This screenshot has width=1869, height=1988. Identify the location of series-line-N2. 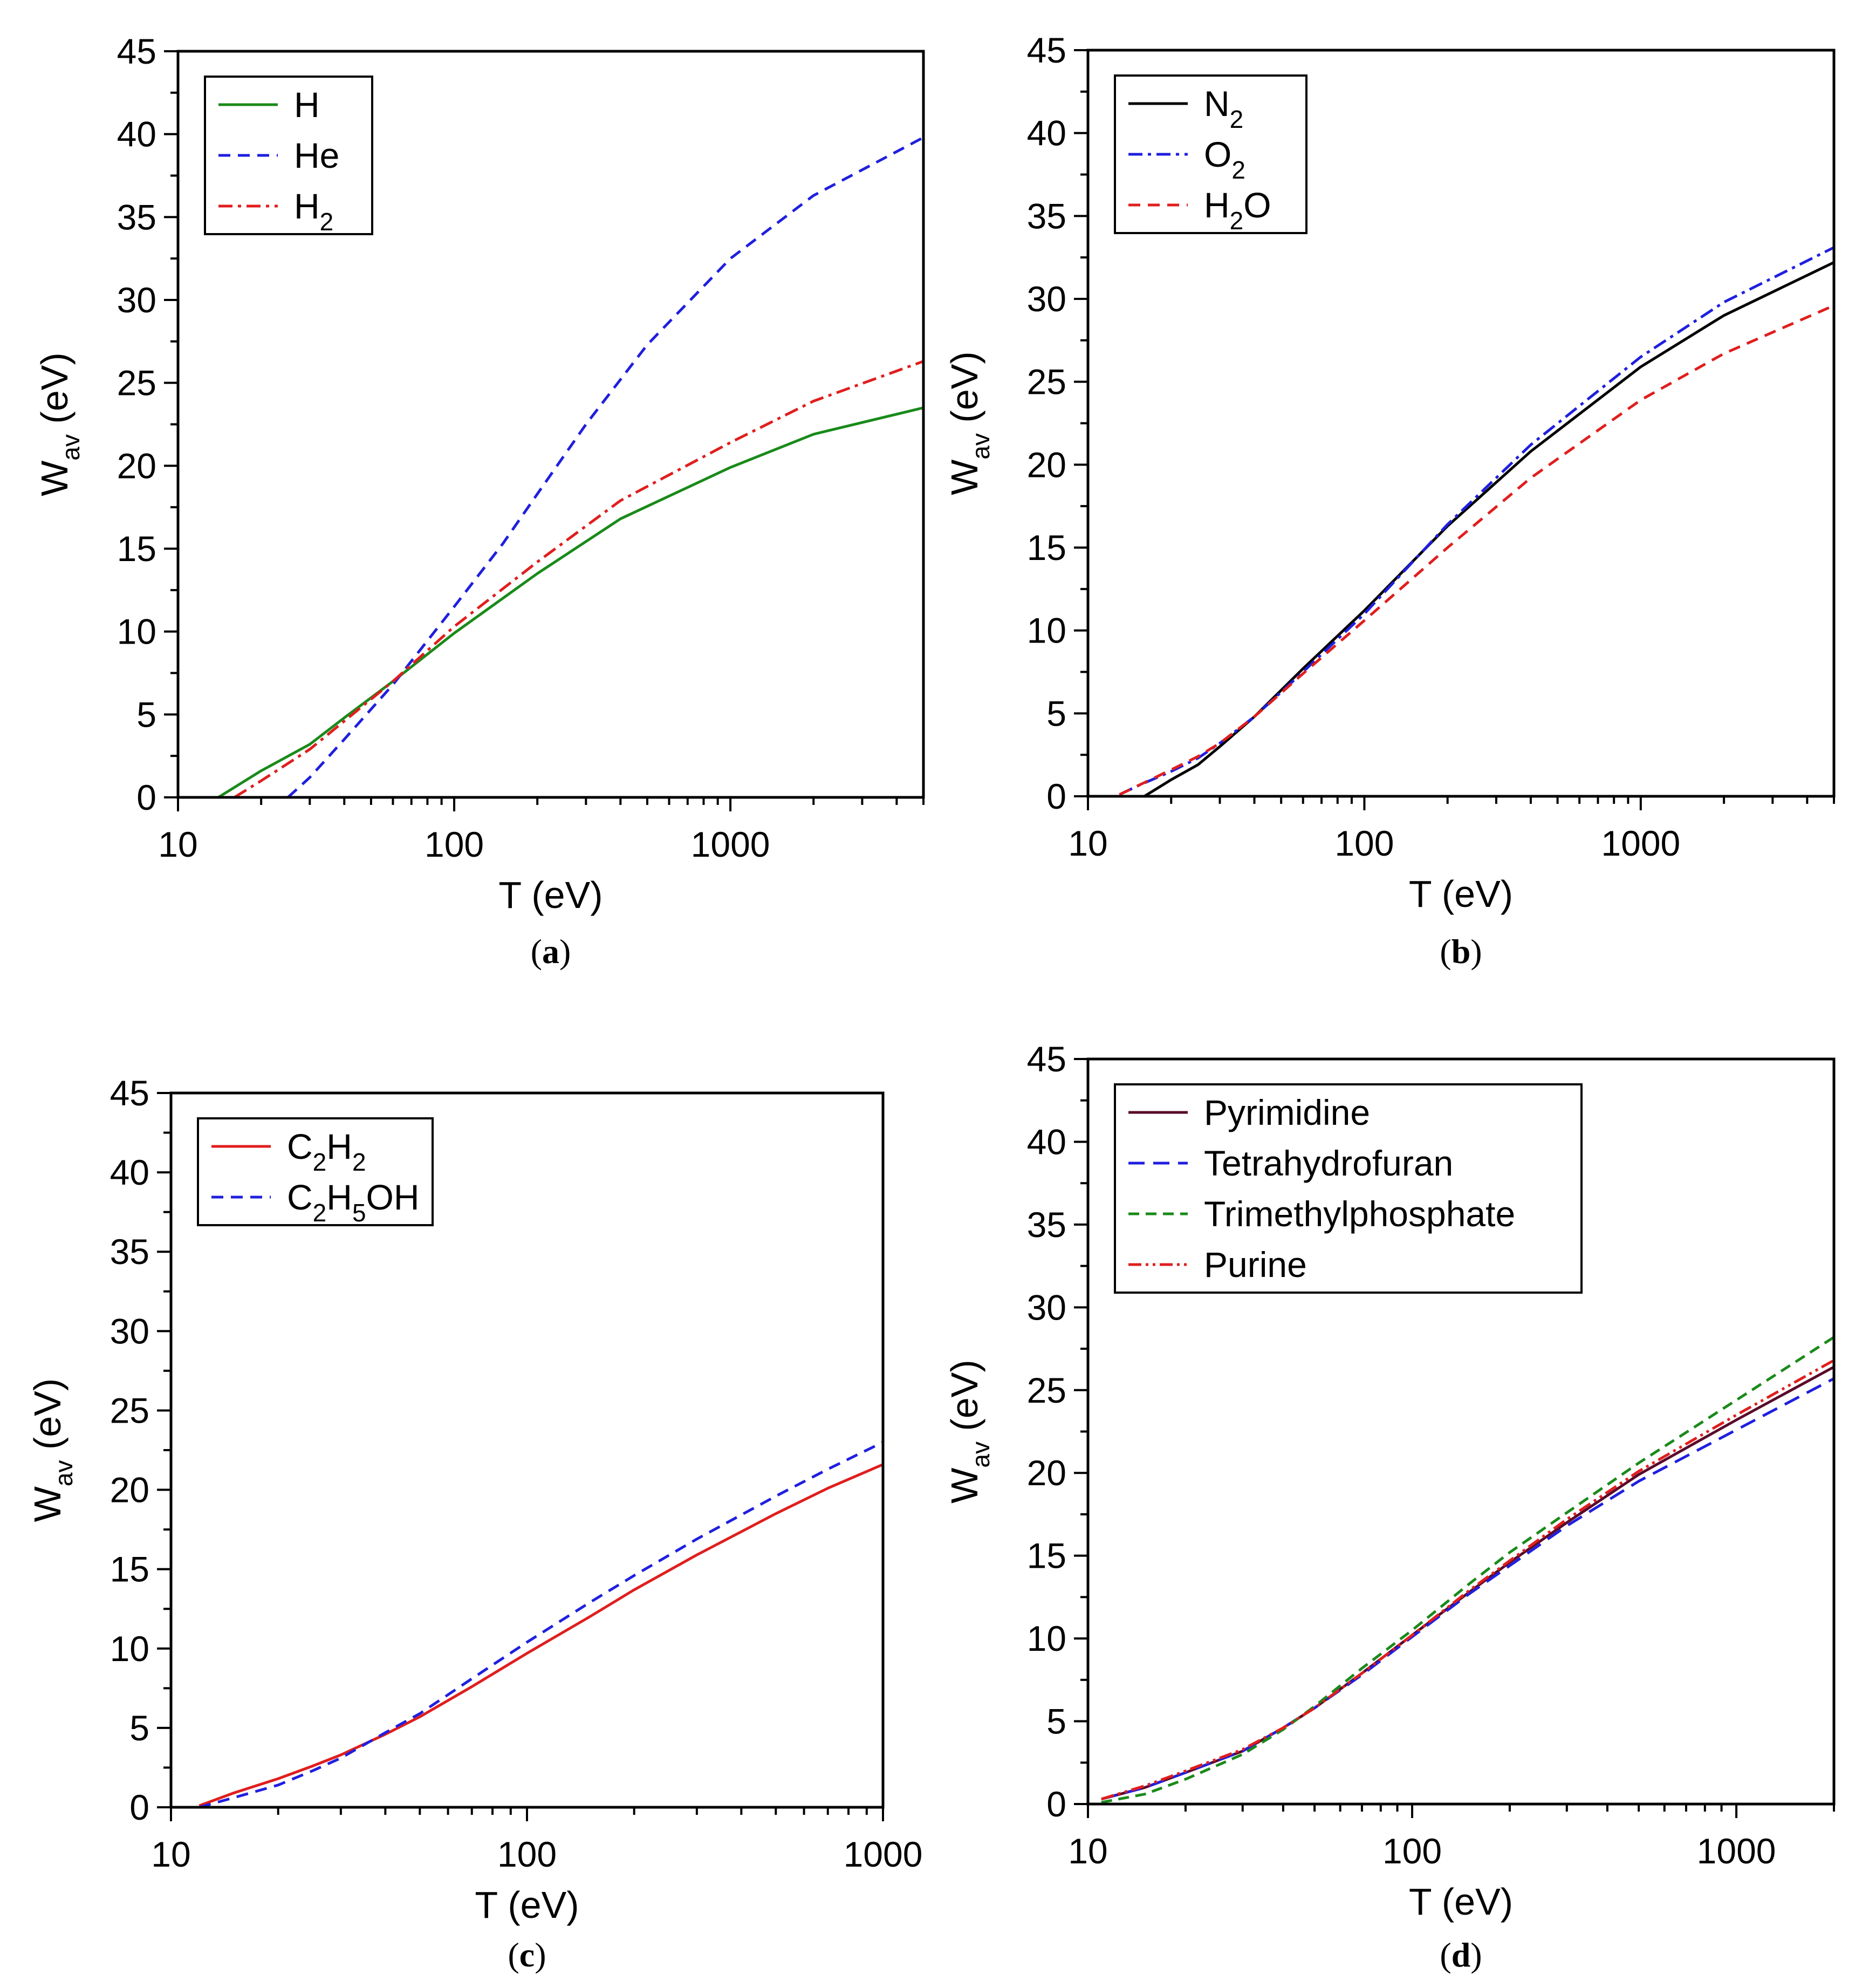
(1489, 528).